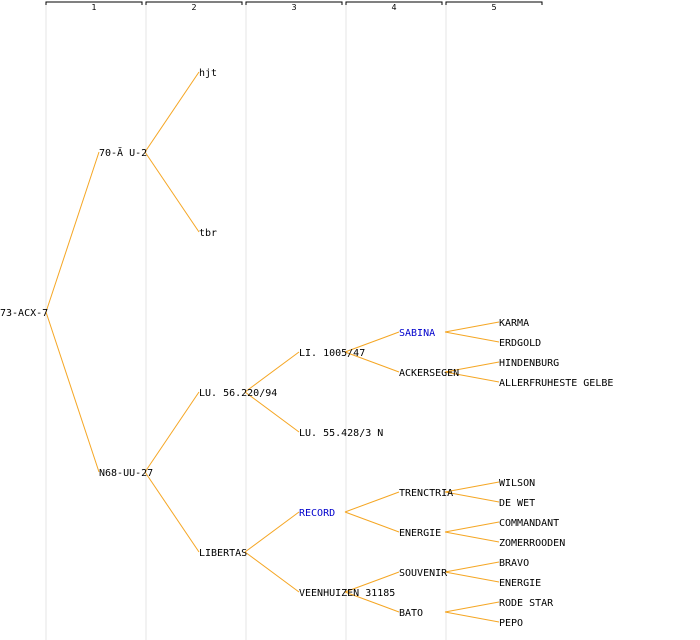 This screenshot has height=640, width=700. What do you see at coordinates (426, 493) in the screenshot?
I see `node-label-n13: TRENCTRIA` at bounding box center [426, 493].